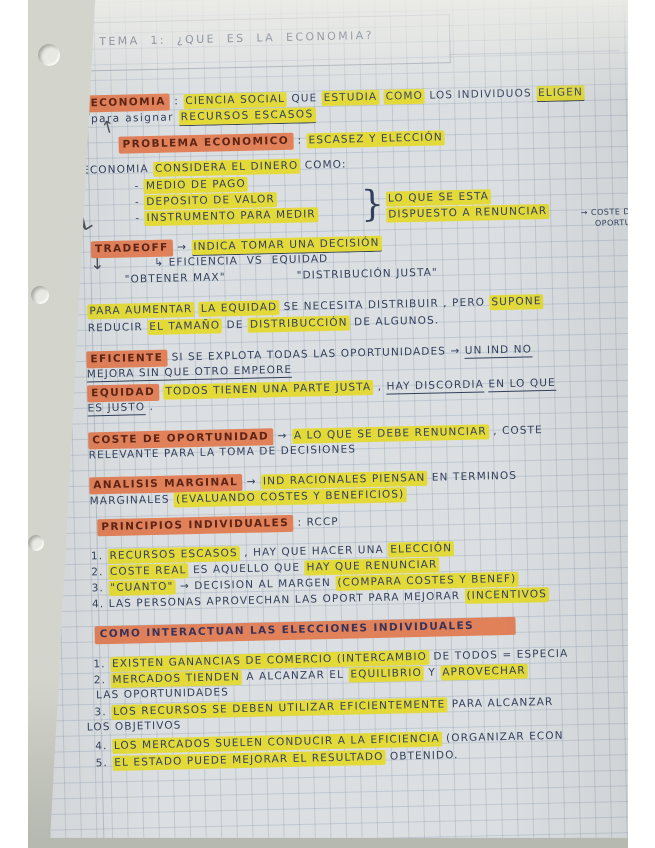  What do you see at coordinates (142, 588) in the screenshot?
I see `highlighted-text: "CUANTO"` at bounding box center [142, 588].